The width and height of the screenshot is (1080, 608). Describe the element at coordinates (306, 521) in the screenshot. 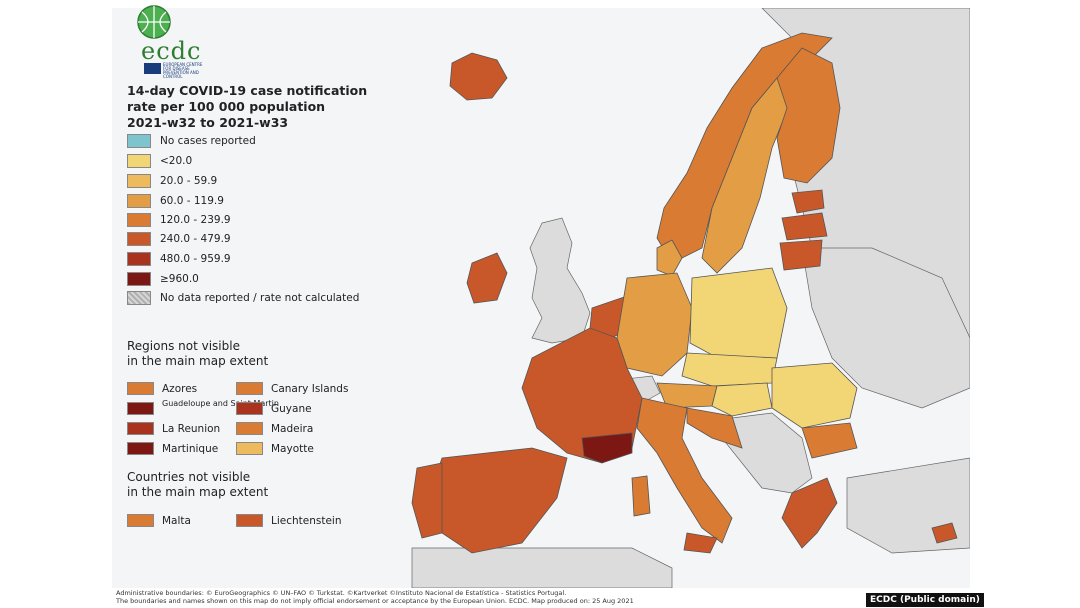

I see `country-label: Liechtenstein` at that location.